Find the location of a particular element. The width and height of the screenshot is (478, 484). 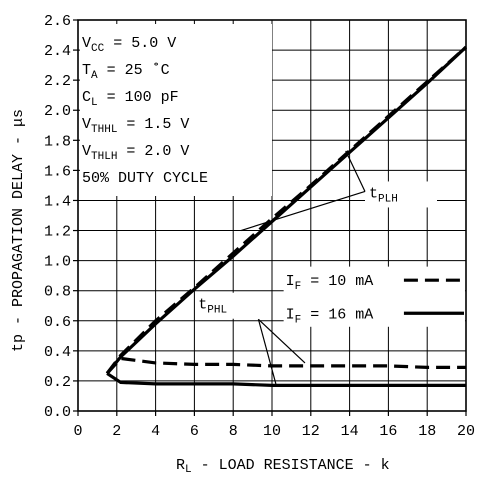

x-tick-label-20: 20 is located at coordinates (466, 431).